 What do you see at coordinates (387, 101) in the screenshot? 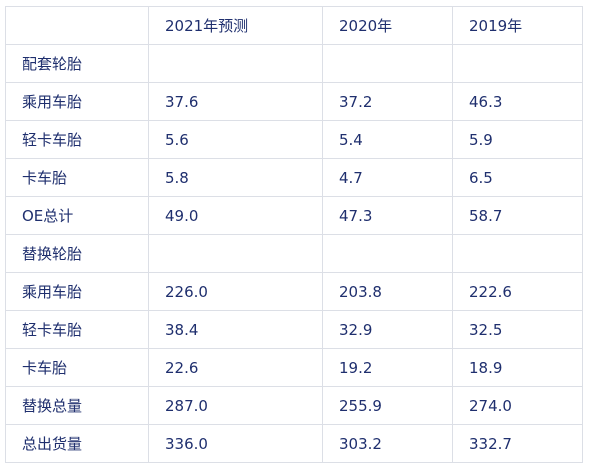
I see `cell-2020: 37.2` at bounding box center [387, 101].